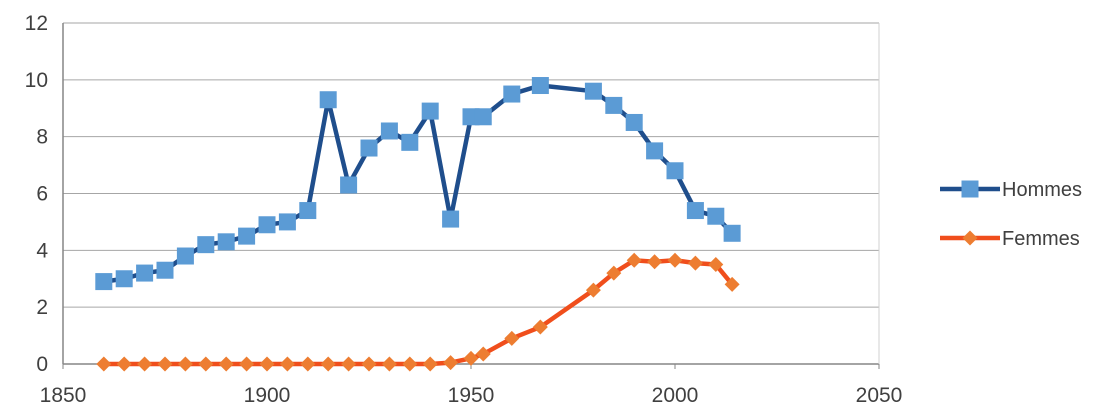 The width and height of the screenshot is (1101, 412). What do you see at coordinates (267, 395) in the screenshot?
I see `x-tick-label: 1900` at bounding box center [267, 395].